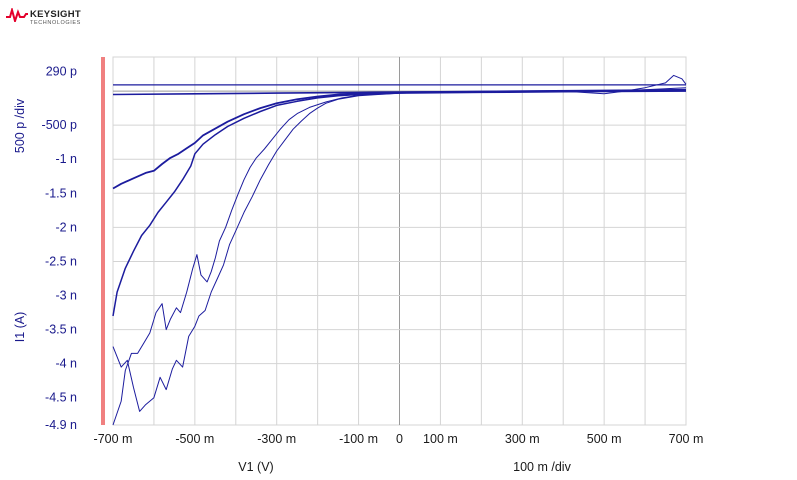 This screenshot has height=480, width=797. What do you see at coordinates (103, 241) in the screenshot?
I see `cursor-marker` at bounding box center [103, 241].